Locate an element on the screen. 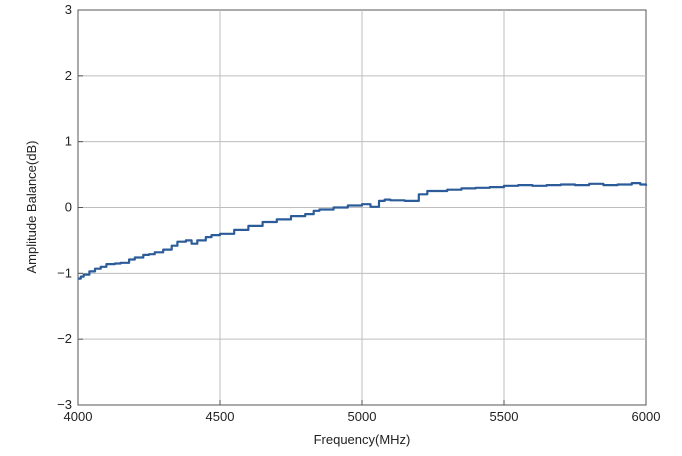 The image size is (682, 456). x-tick-label: 4000 is located at coordinates (78, 416).